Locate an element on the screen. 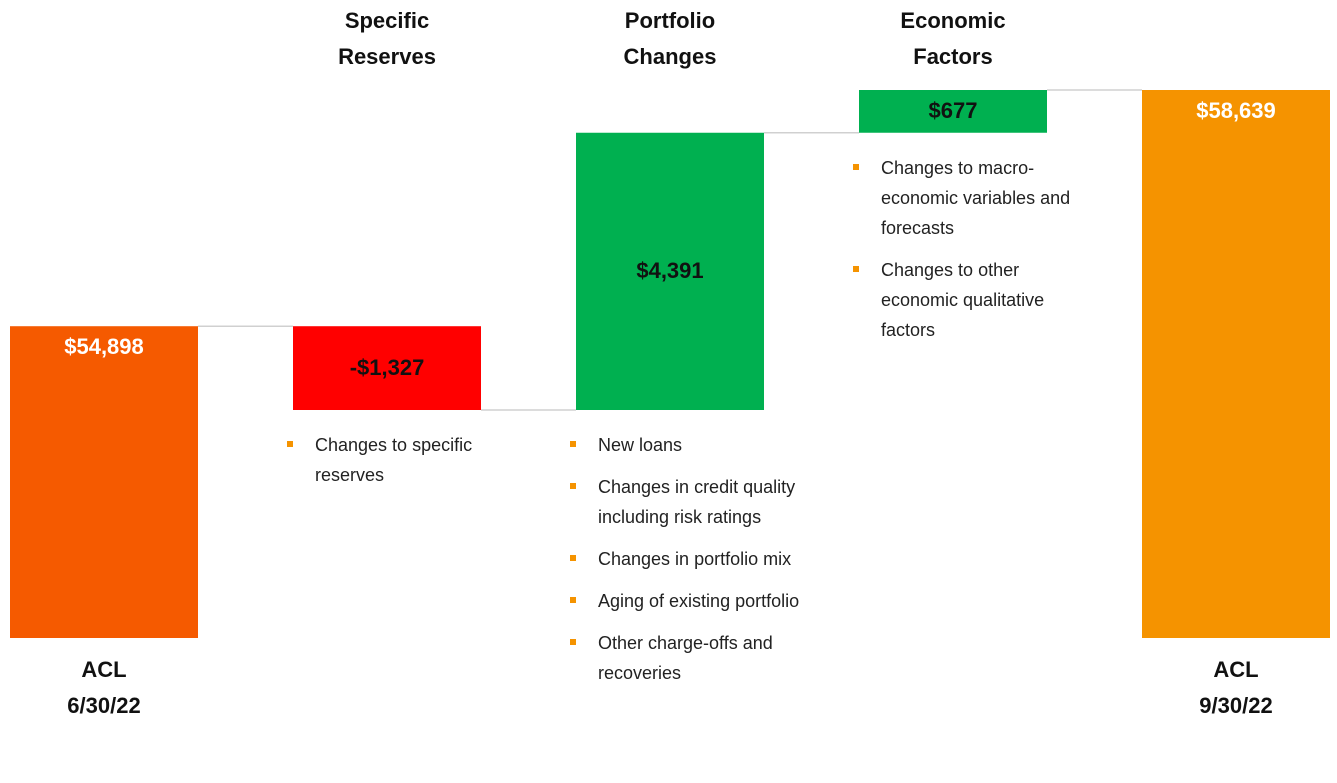 Image resolution: width=1337 pixels, height=783 pixels. value-label: -$1,327 is located at coordinates (387, 368).